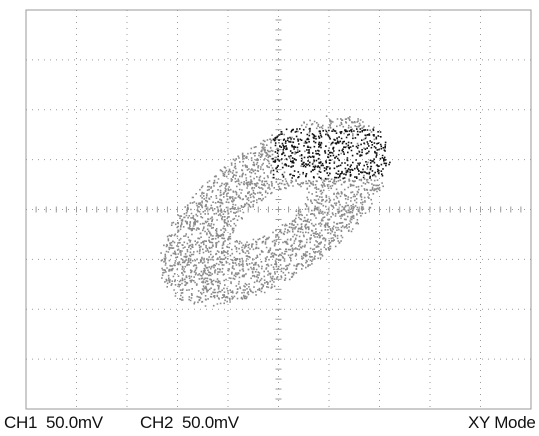 The height and width of the screenshot is (436, 539). I want to click on trace-points-dark, so click(331, 154).